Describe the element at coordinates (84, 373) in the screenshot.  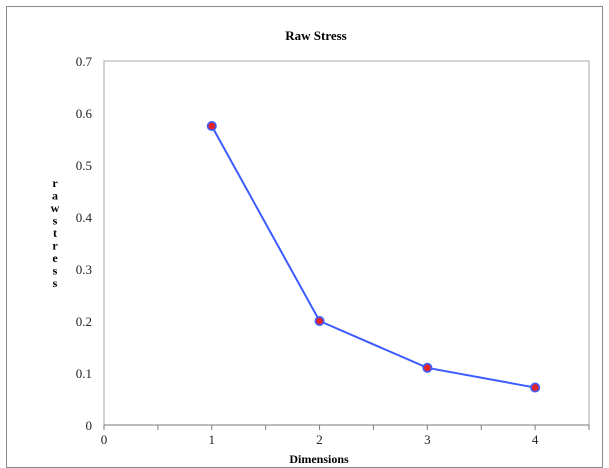
I see `y-tick-label: 0.1` at that location.